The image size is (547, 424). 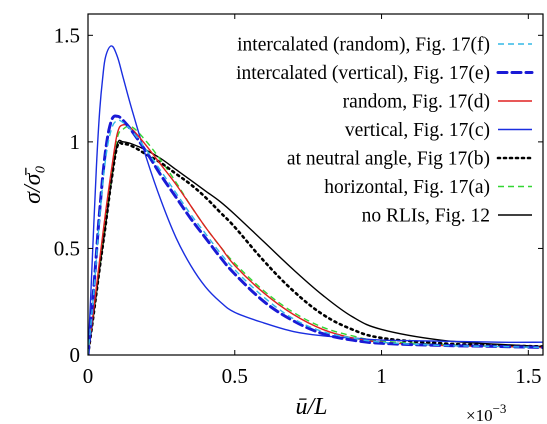 I want to click on legend-entry: horizontal, Fig. 17(a), so click(x=428, y=187).